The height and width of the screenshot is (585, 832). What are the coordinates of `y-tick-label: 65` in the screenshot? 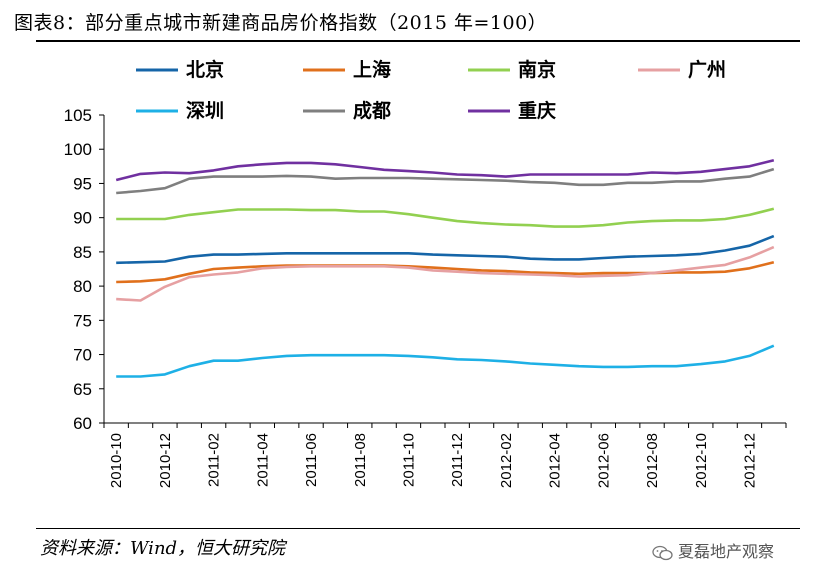 It's located at (82, 389).